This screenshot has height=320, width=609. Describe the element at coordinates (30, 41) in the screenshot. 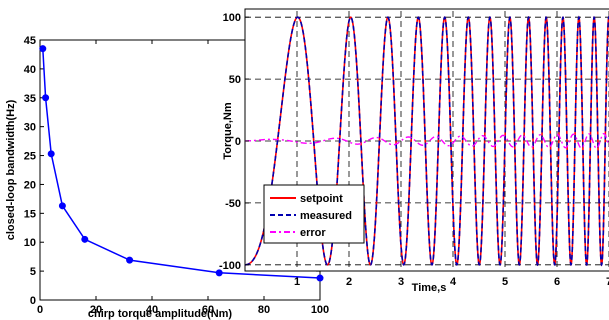

I see `left-y-tick-label: 45` at that location.